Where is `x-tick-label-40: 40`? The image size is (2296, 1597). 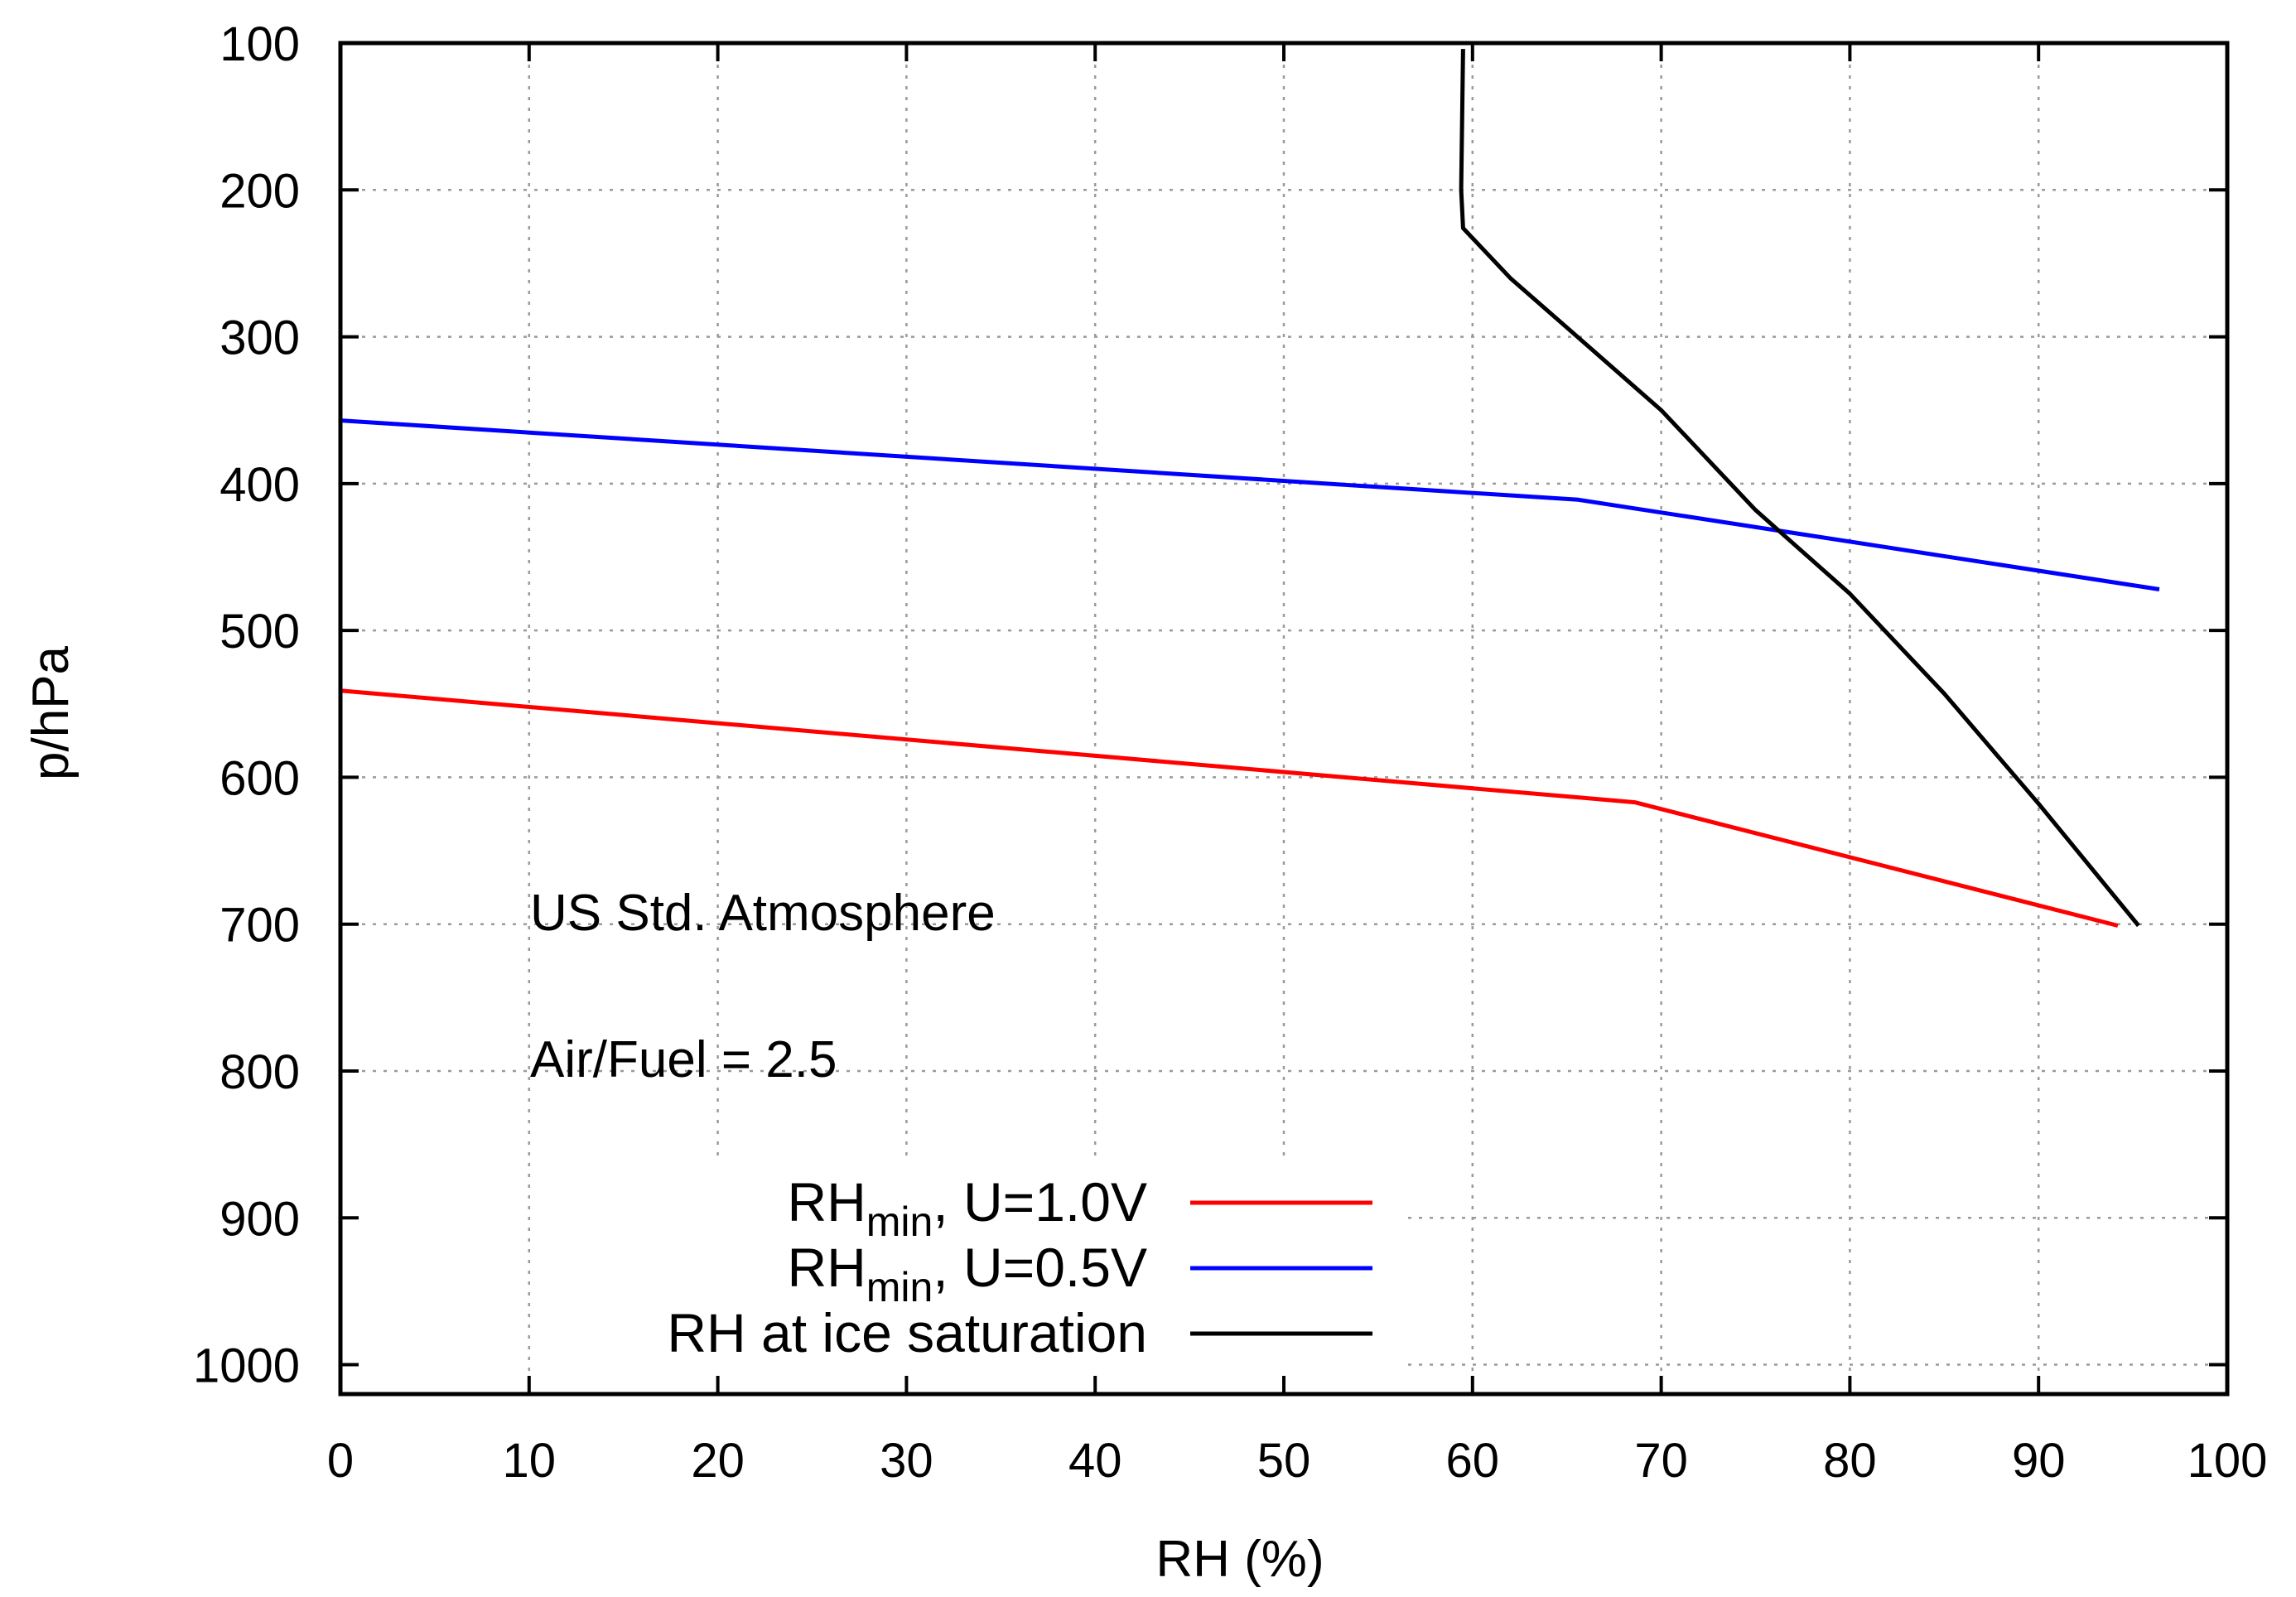 x-tick-label-40: 40 is located at coordinates (1095, 1461).